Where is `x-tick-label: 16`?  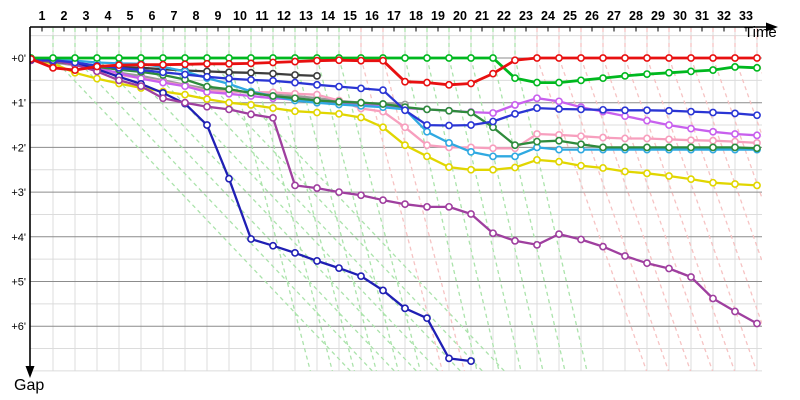
x-tick-label: 16 is located at coordinates (372, 16).